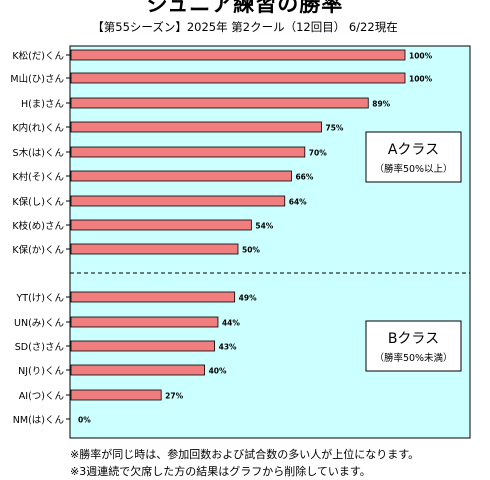  Describe the element at coordinates (84, 420) in the screenshot. I see `value-label: 0%` at that location.